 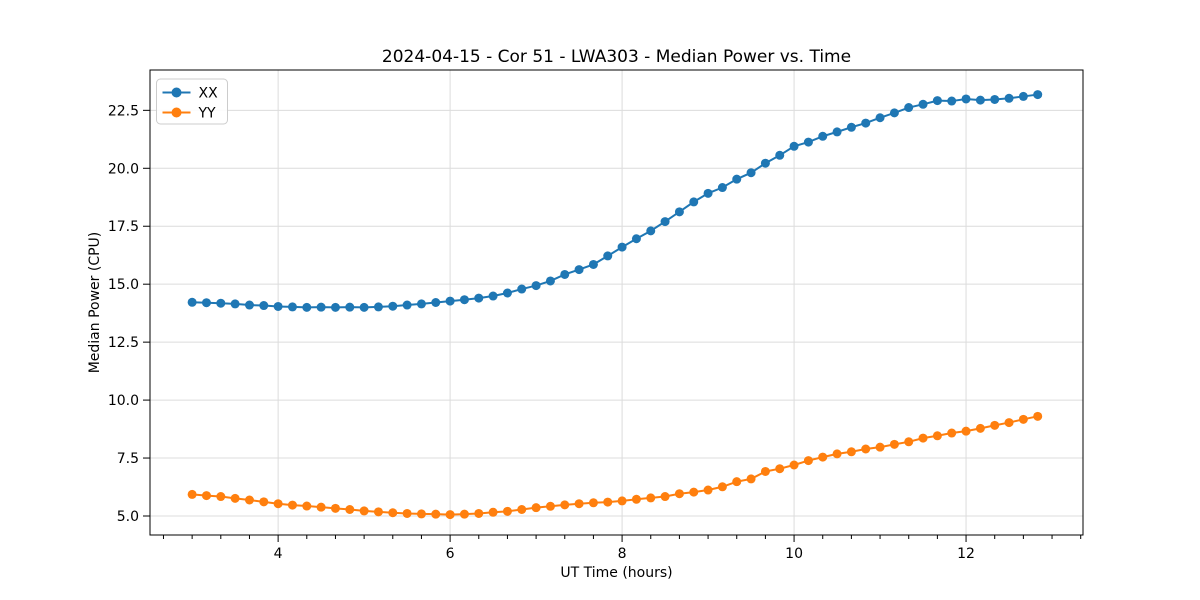 What do you see at coordinates (966, 554) in the screenshot?
I see `x-tick-label: 12` at bounding box center [966, 554].